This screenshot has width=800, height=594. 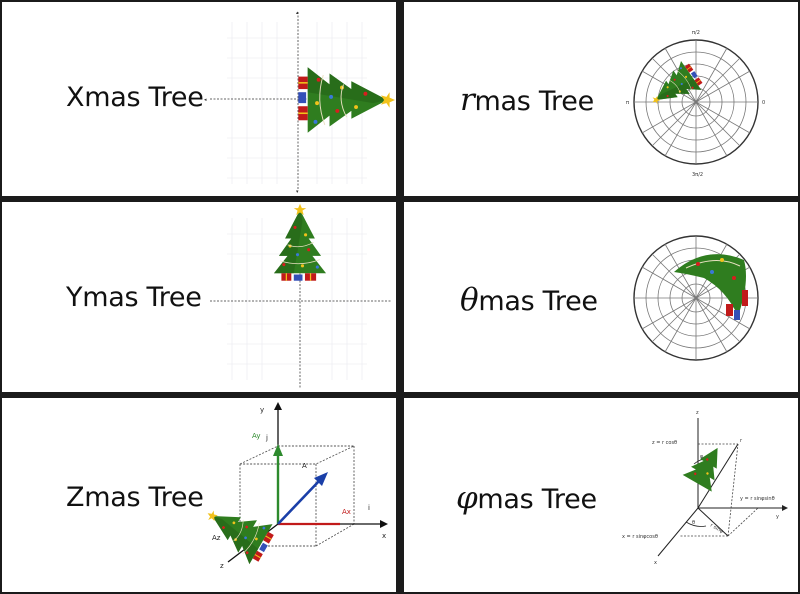 I want to click on eq-z-label: z = r cosθ, so click(x=664, y=443).